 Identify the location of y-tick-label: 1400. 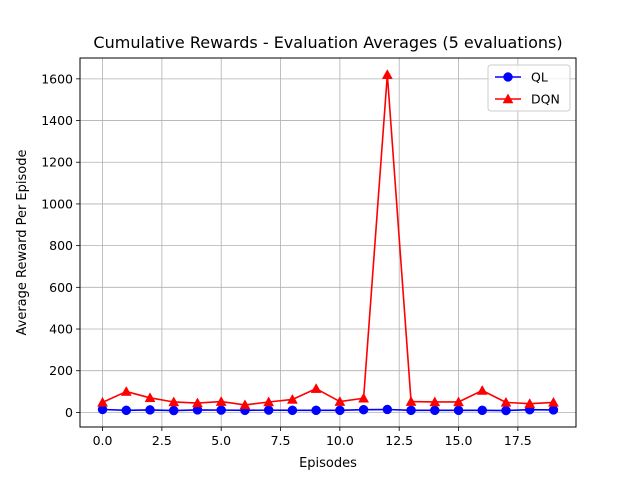
(57, 120).